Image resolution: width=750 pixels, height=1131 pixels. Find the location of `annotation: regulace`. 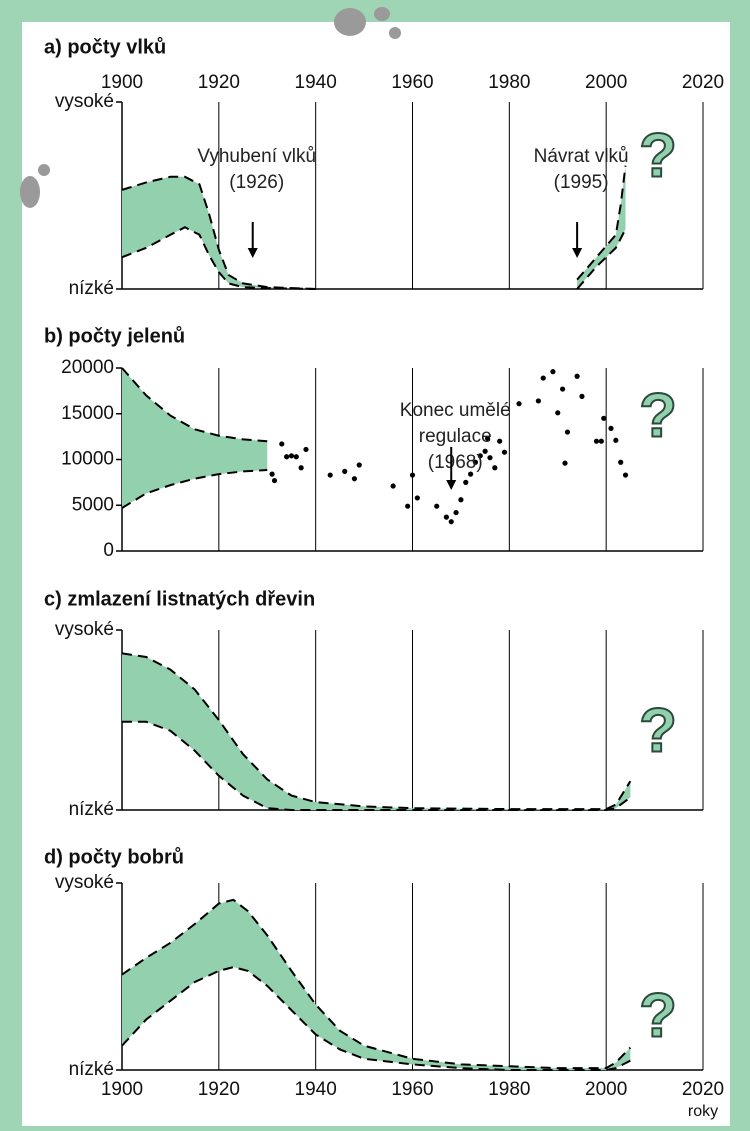

annotation: regulace is located at coordinates (455, 436).